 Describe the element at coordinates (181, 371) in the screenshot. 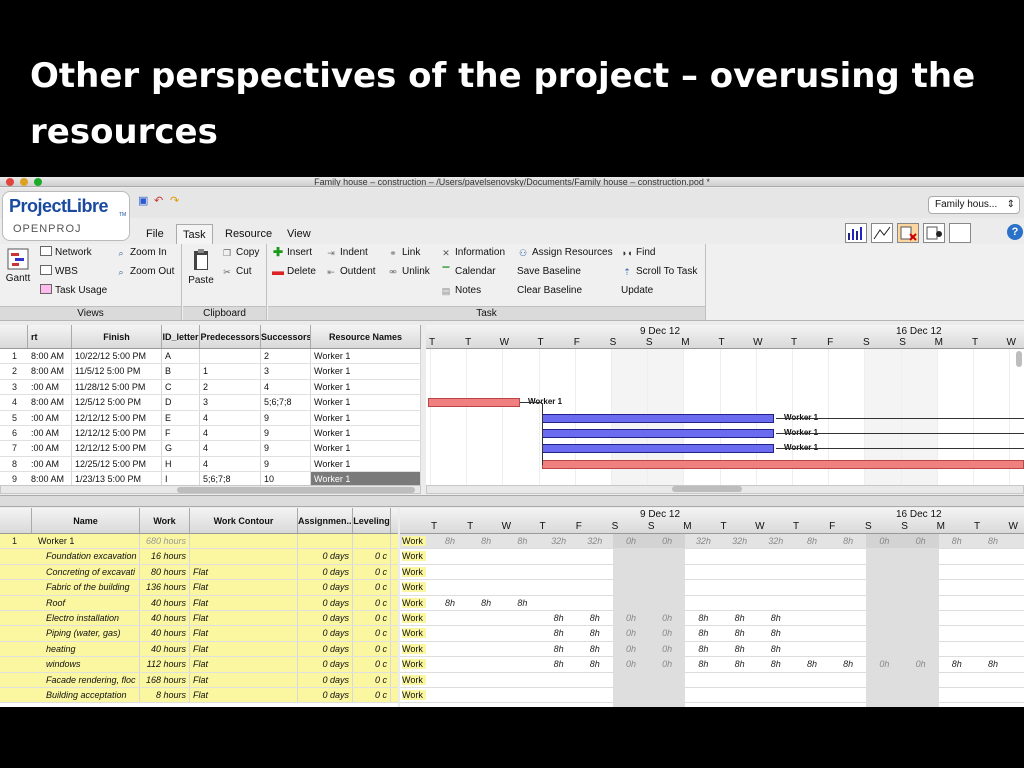

I see `cell-id: B` at that location.